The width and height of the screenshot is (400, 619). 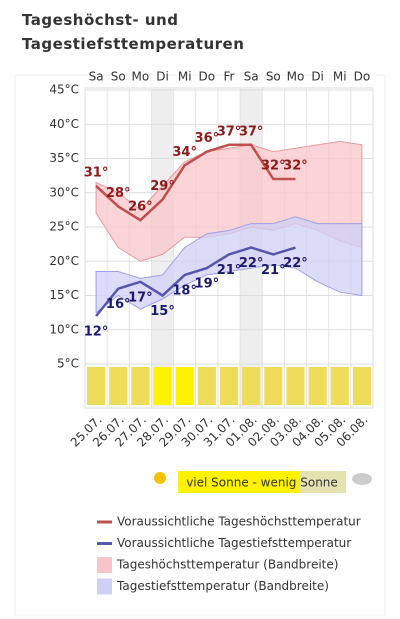 What do you see at coordinates (118, 193) in the screenshot?
I see `data-label: 28°` at bounding box center [118, 193].